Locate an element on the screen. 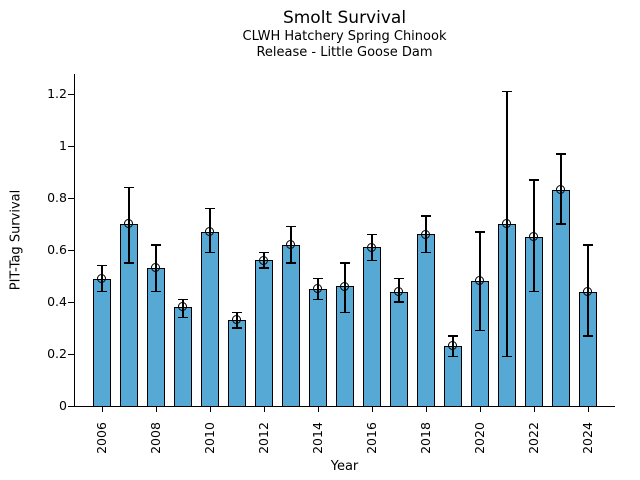 Image resolution: width=640 pixels, height=480 pixels. x-tick-label: 2006 is located at coordinates (101, 438).